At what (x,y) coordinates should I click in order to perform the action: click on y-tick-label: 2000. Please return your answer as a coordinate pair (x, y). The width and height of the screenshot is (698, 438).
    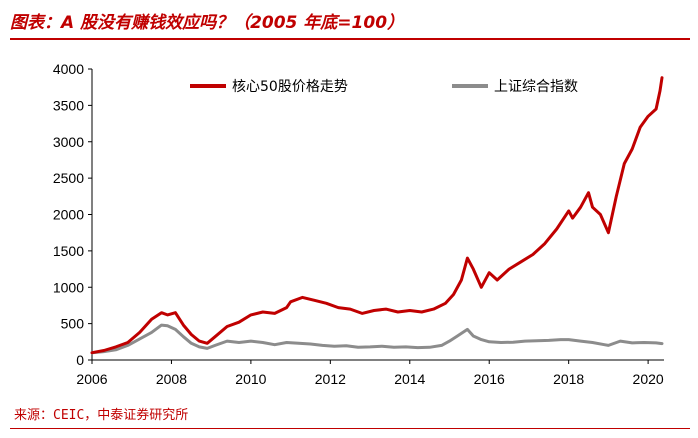
    Looking at the image, I should click on (68, 215).